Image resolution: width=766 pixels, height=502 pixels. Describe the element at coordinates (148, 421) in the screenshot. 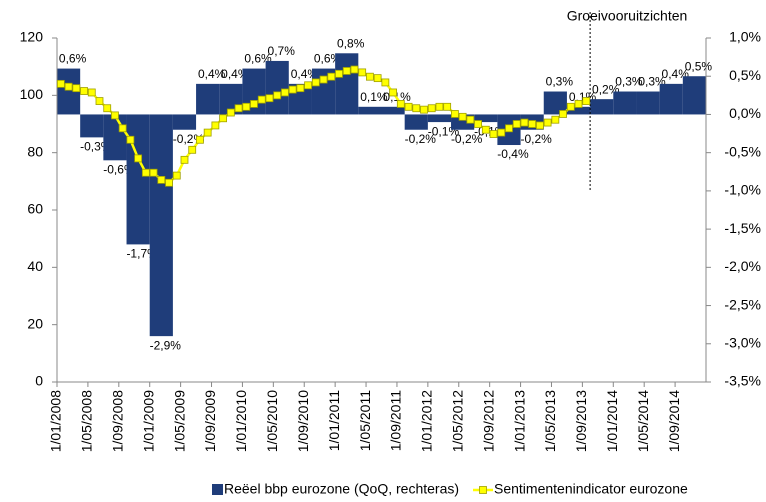

I see `x-tick-label: 1/01/2009` at that location.